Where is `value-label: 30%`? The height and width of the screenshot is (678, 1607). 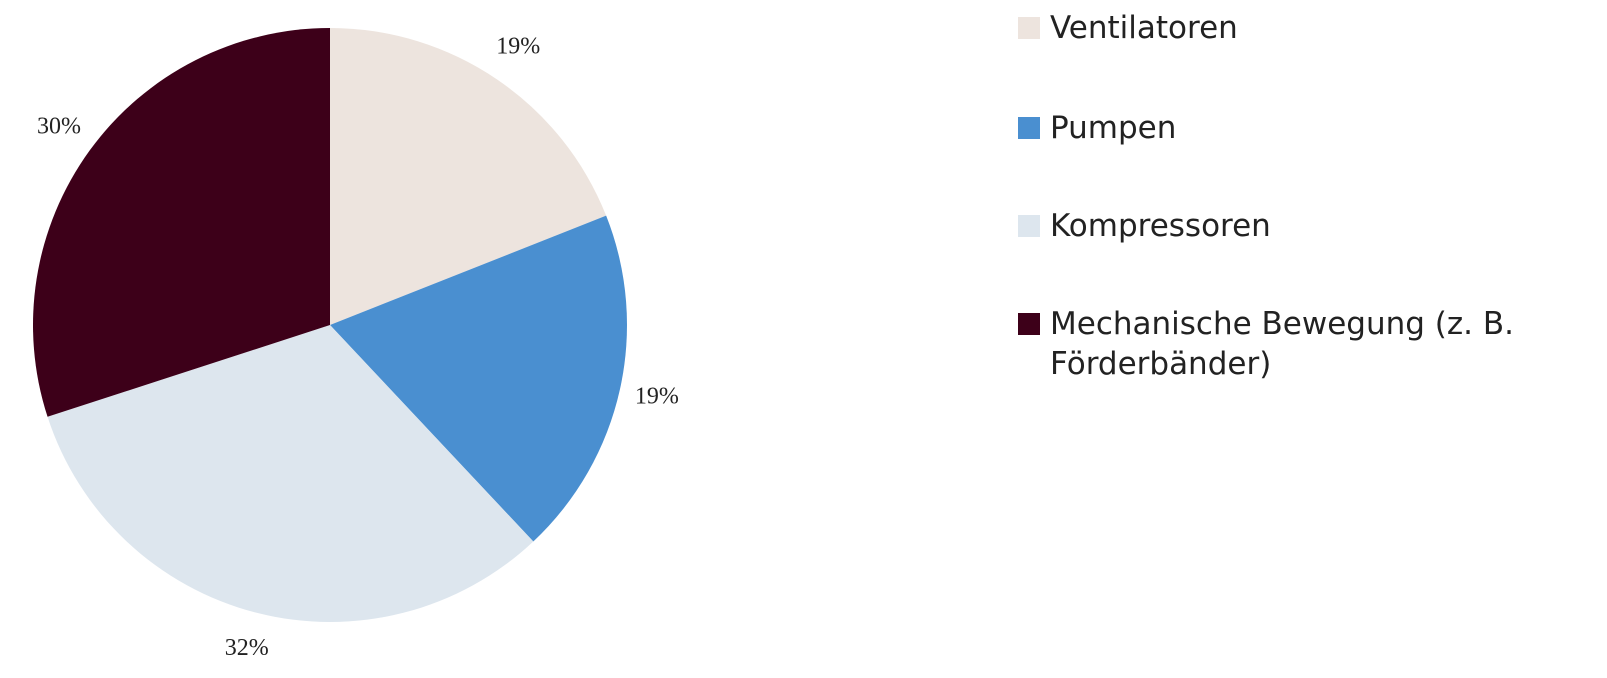 value-label: 30% is located at coordinates (59, 127).